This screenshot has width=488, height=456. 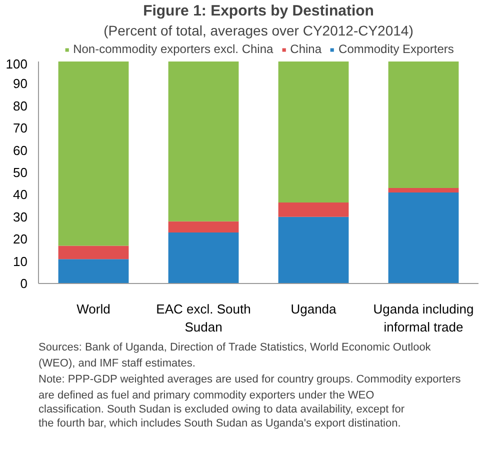 What do you see at coordinates (20, 216) in the screenshot?
I see `y-tick-label: 30` at bounding box center [20, 216].